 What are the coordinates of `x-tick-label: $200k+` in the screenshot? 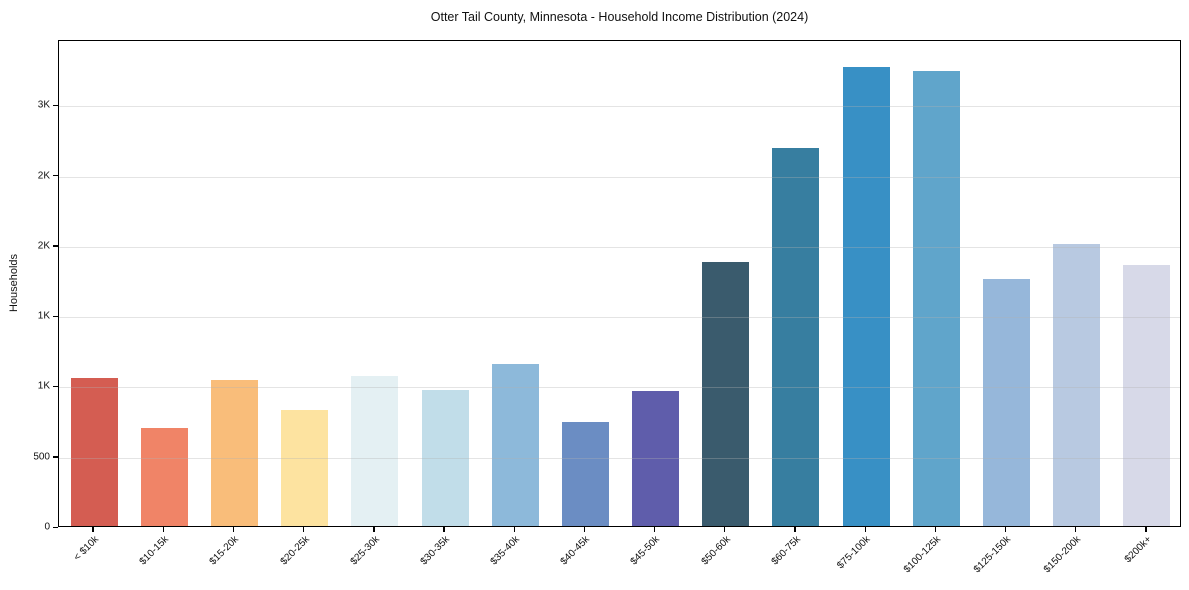 It's located at (1138, 550).